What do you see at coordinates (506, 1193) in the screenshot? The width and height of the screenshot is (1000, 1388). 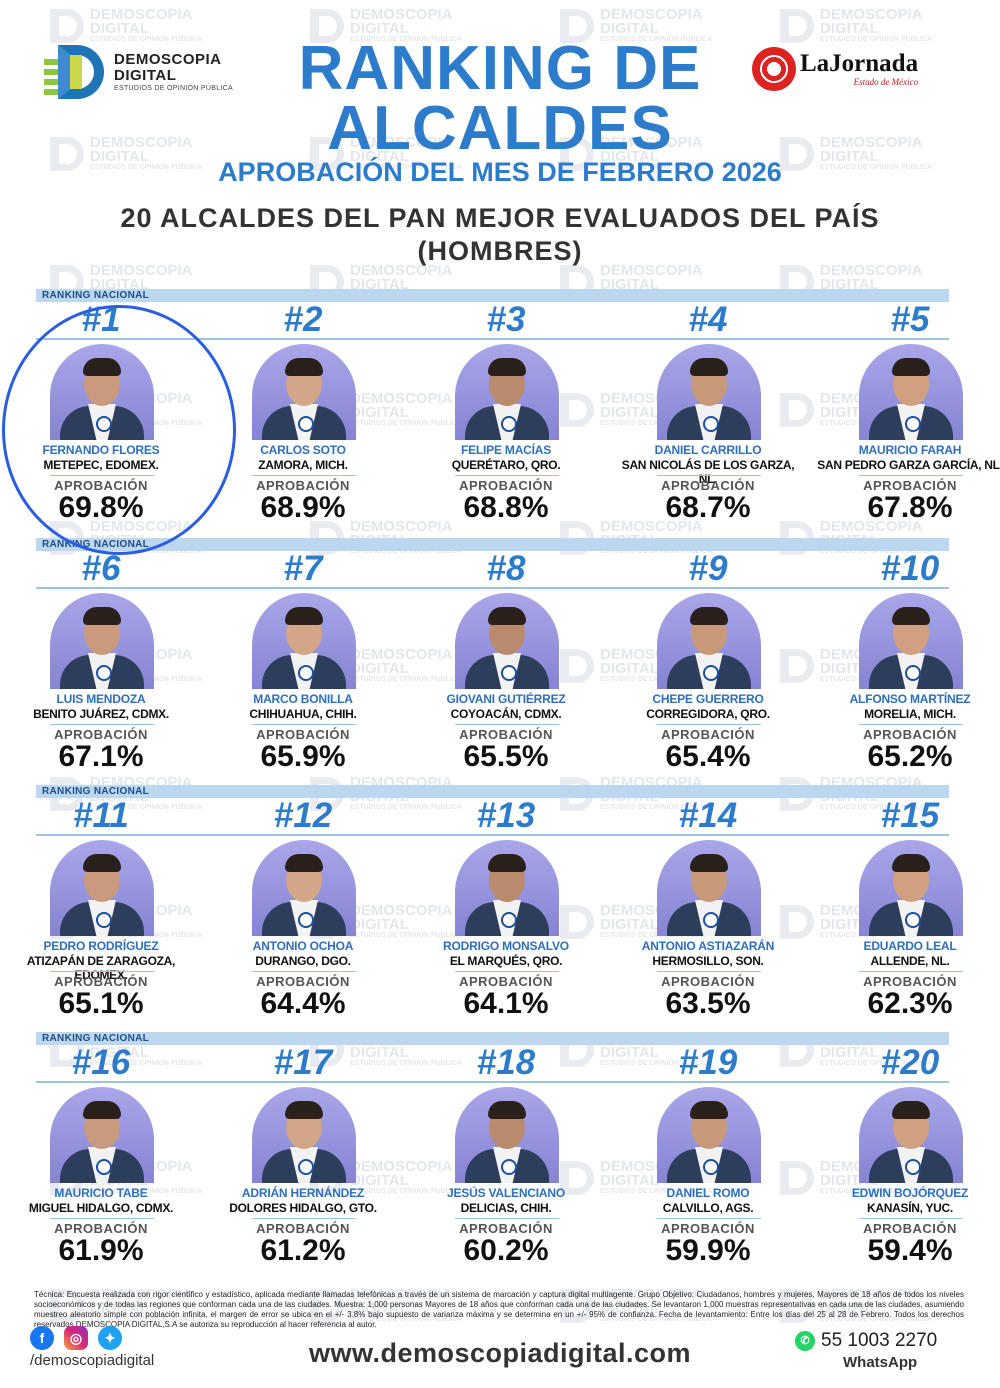 I see `mayor-name: JESÚS VALENCIANO` at bounding box center [506, 1193].